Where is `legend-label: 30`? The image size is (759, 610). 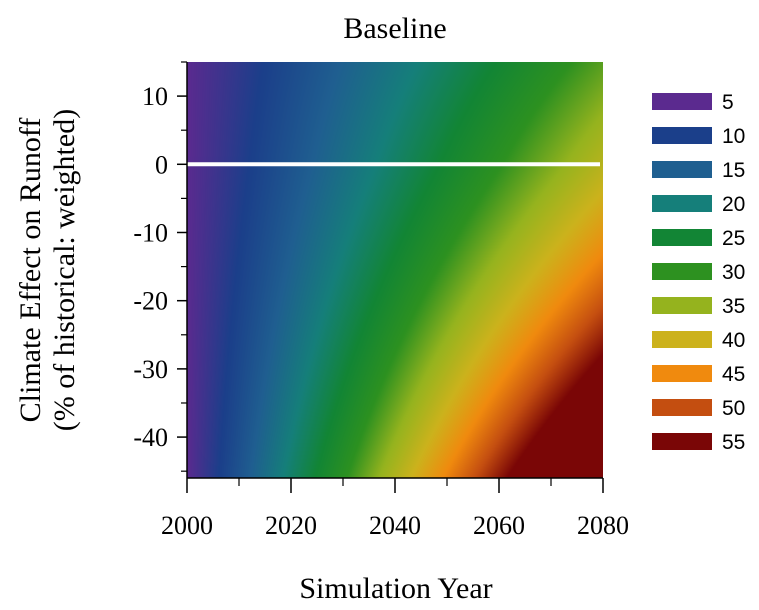
legend-label: 30 is located at coordinates (733, 272).